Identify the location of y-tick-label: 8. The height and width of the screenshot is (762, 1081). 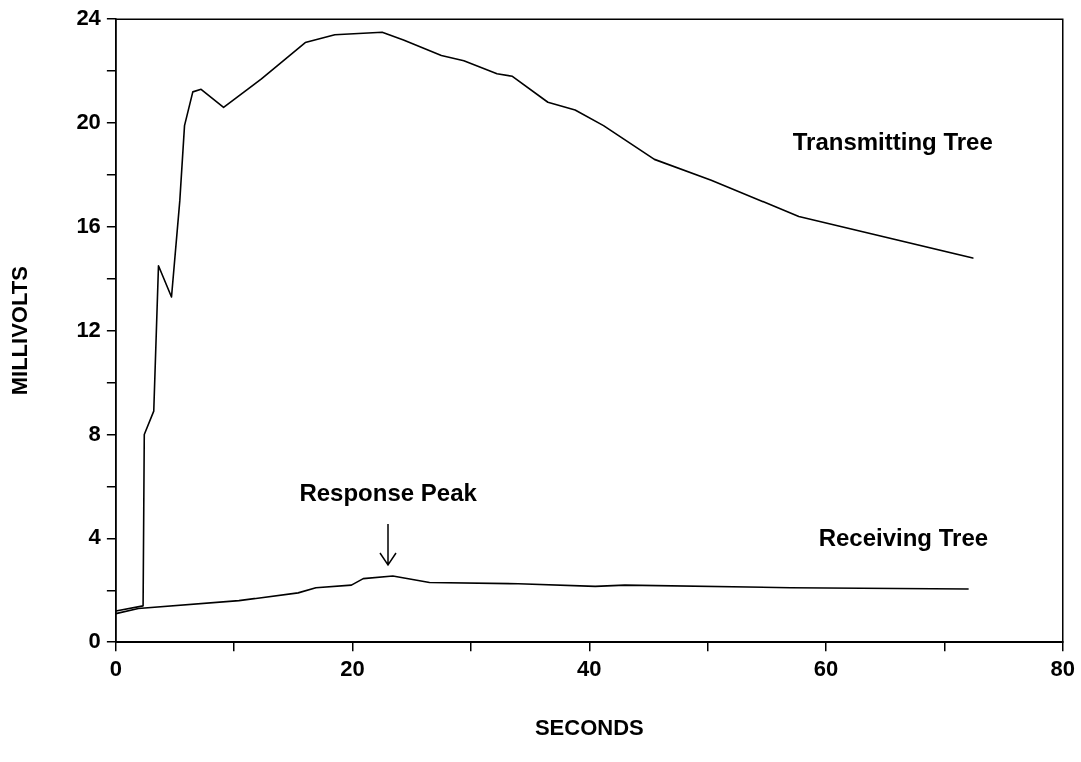
(94, 433).